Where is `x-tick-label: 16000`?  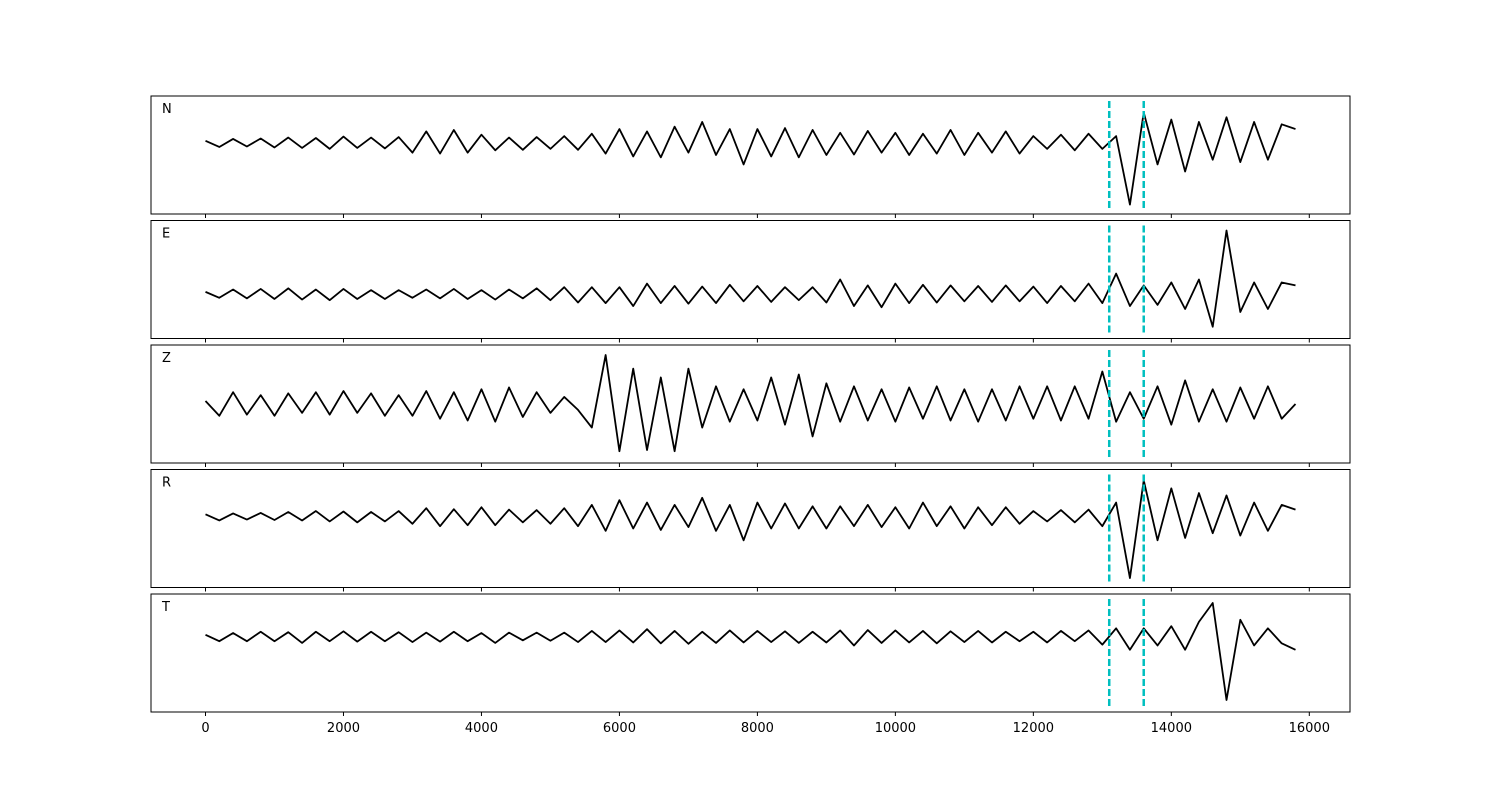
x-tick-label: 16000 is located at coordinates (1309, 728).